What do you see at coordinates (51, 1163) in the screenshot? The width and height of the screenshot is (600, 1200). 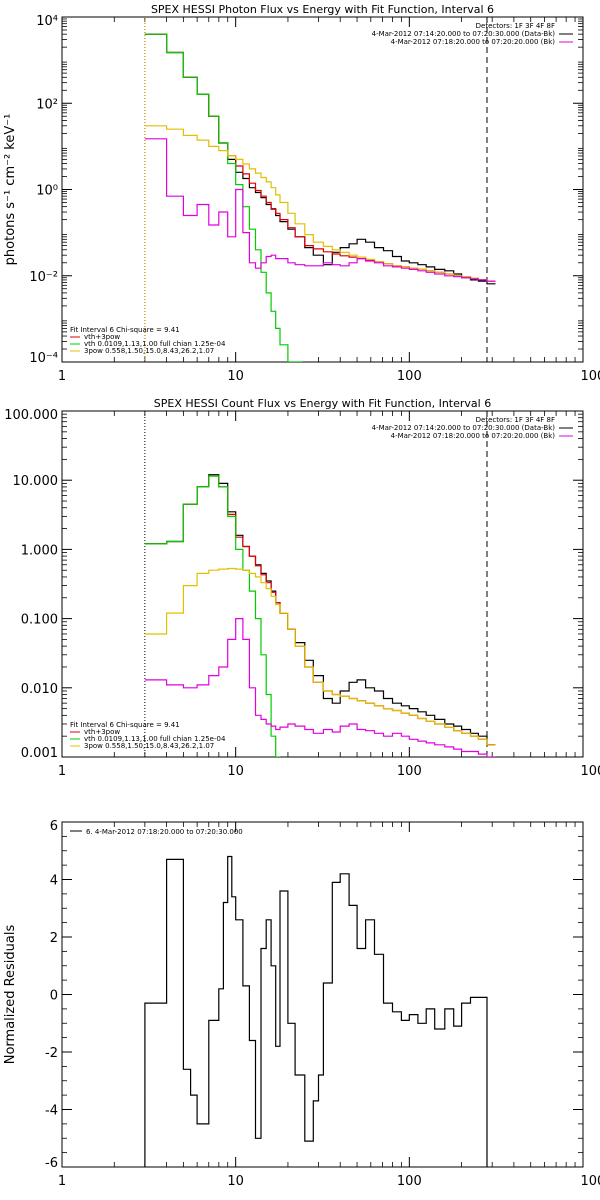 I see `y-tick-label: -6` at bounding box center [51, 1163].